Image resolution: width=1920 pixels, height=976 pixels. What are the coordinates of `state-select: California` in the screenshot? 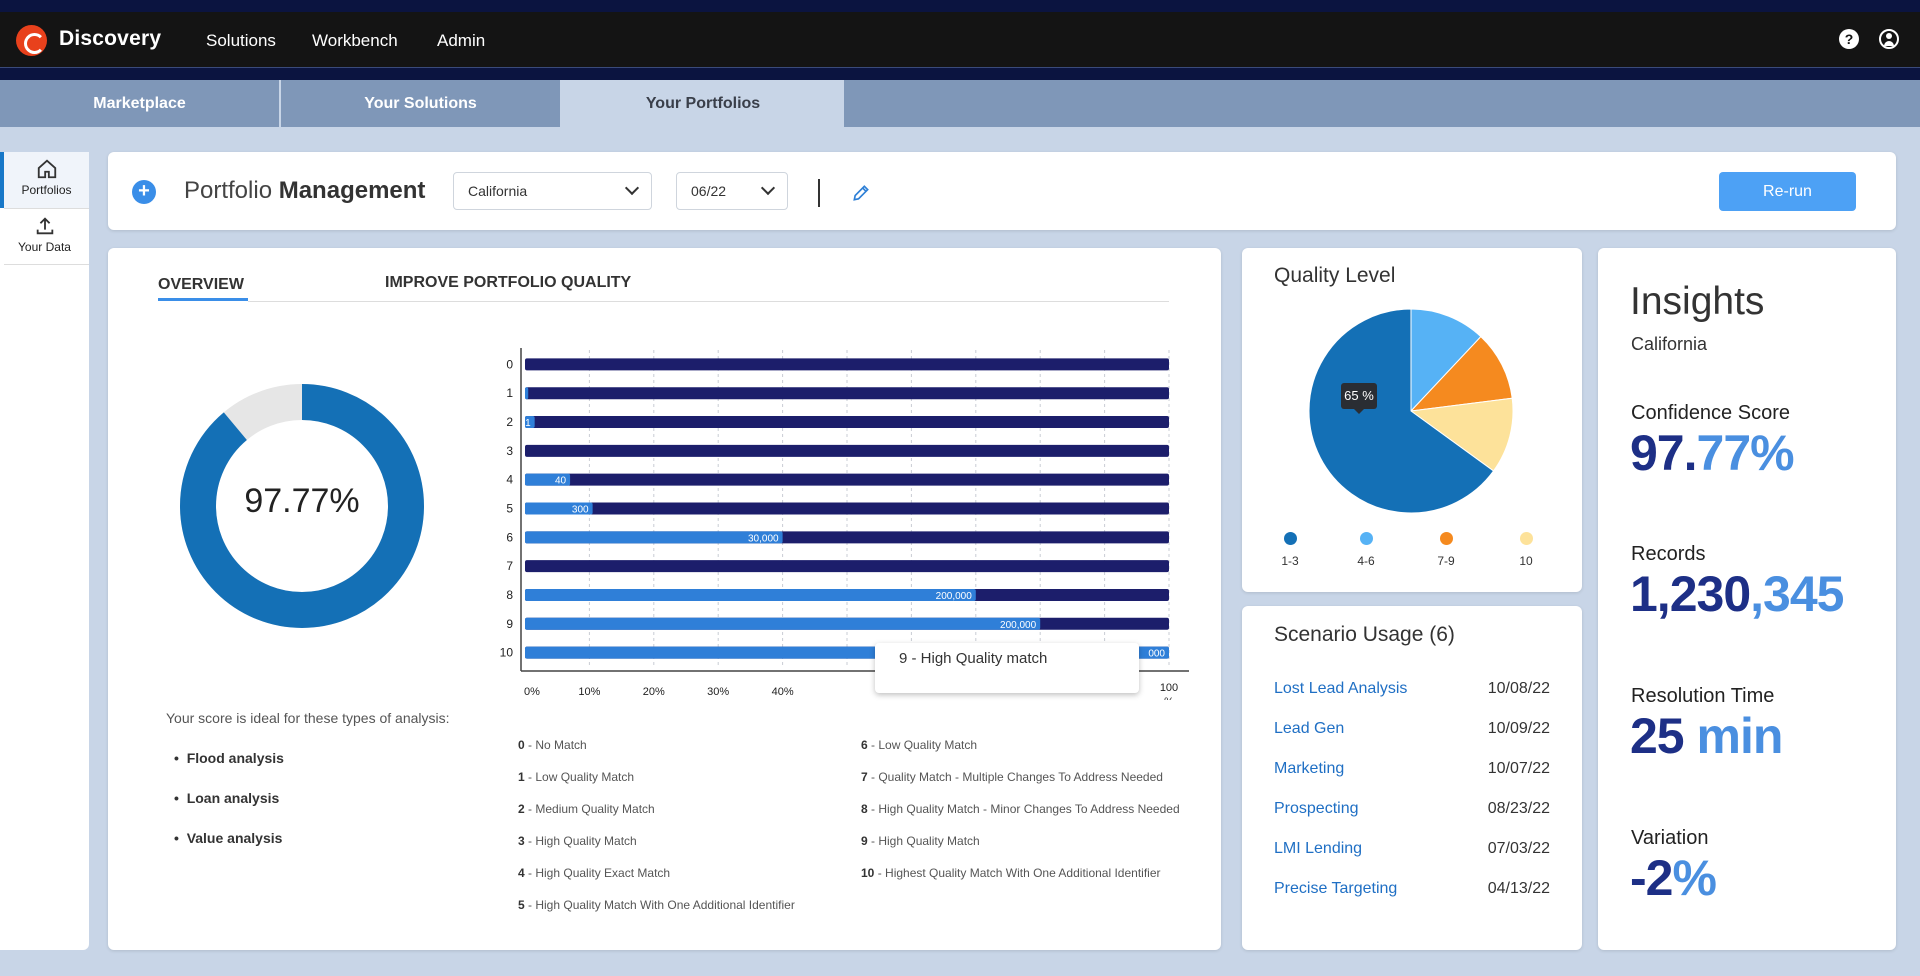 It's located at (552, 191).